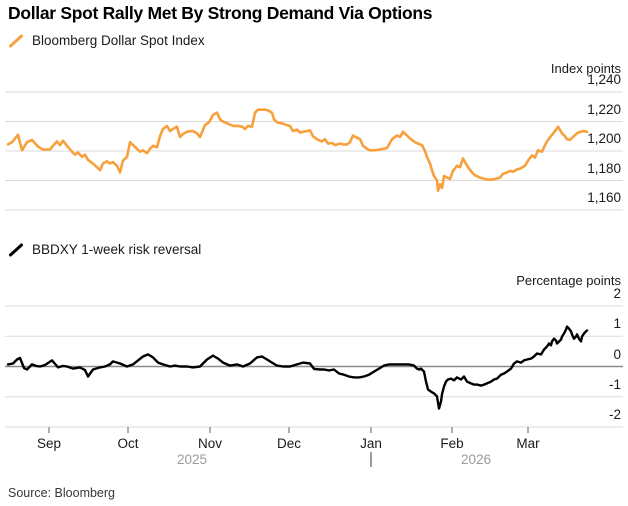 This screenshot has width=628, height=506. What do you see at coordinates (452, 443) in the screenshot?
I see `x-month-label: Feb` at bounding box center [452, 443].